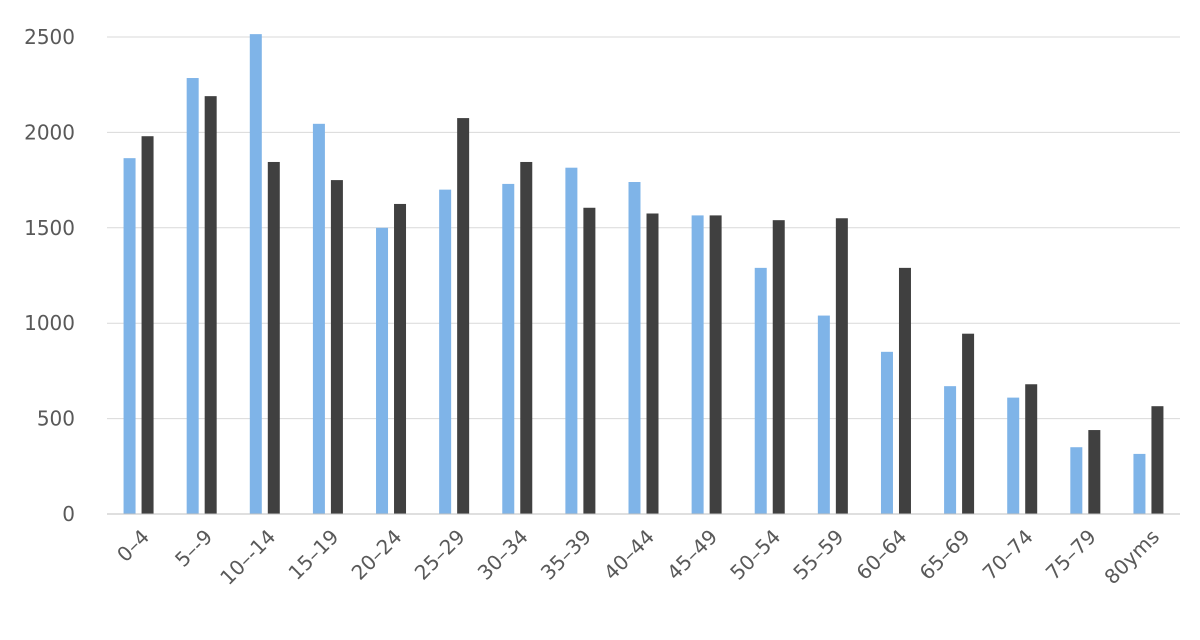 This screenshot has height=640, width=1200. Describe the element at coordinates (247, 557) in the screenshot. I see `x-category-label: 10–-14` at that location.